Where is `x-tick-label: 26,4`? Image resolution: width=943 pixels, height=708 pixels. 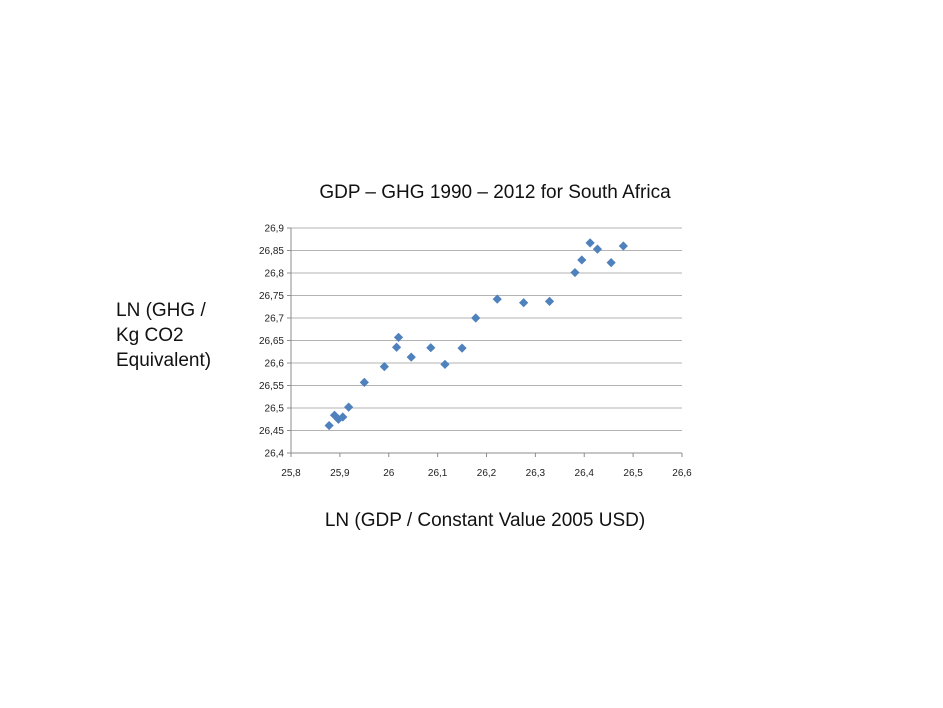 x-tick-label: 26,4 is located at coordinates (585, 473).